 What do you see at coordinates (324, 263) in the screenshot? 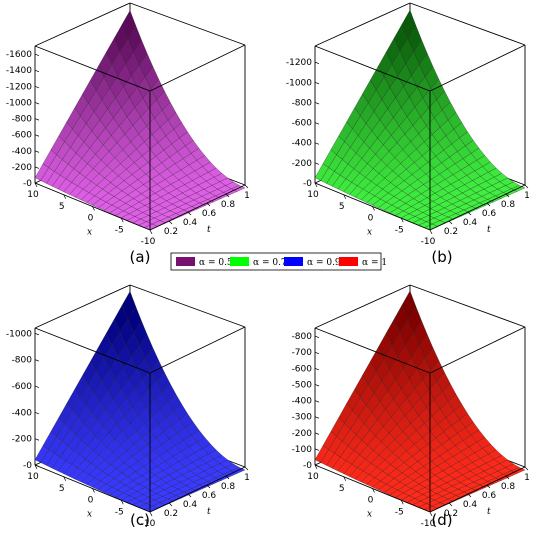
I see `legend-entry-label: α = 0.9` at bounding box center [324, 263].